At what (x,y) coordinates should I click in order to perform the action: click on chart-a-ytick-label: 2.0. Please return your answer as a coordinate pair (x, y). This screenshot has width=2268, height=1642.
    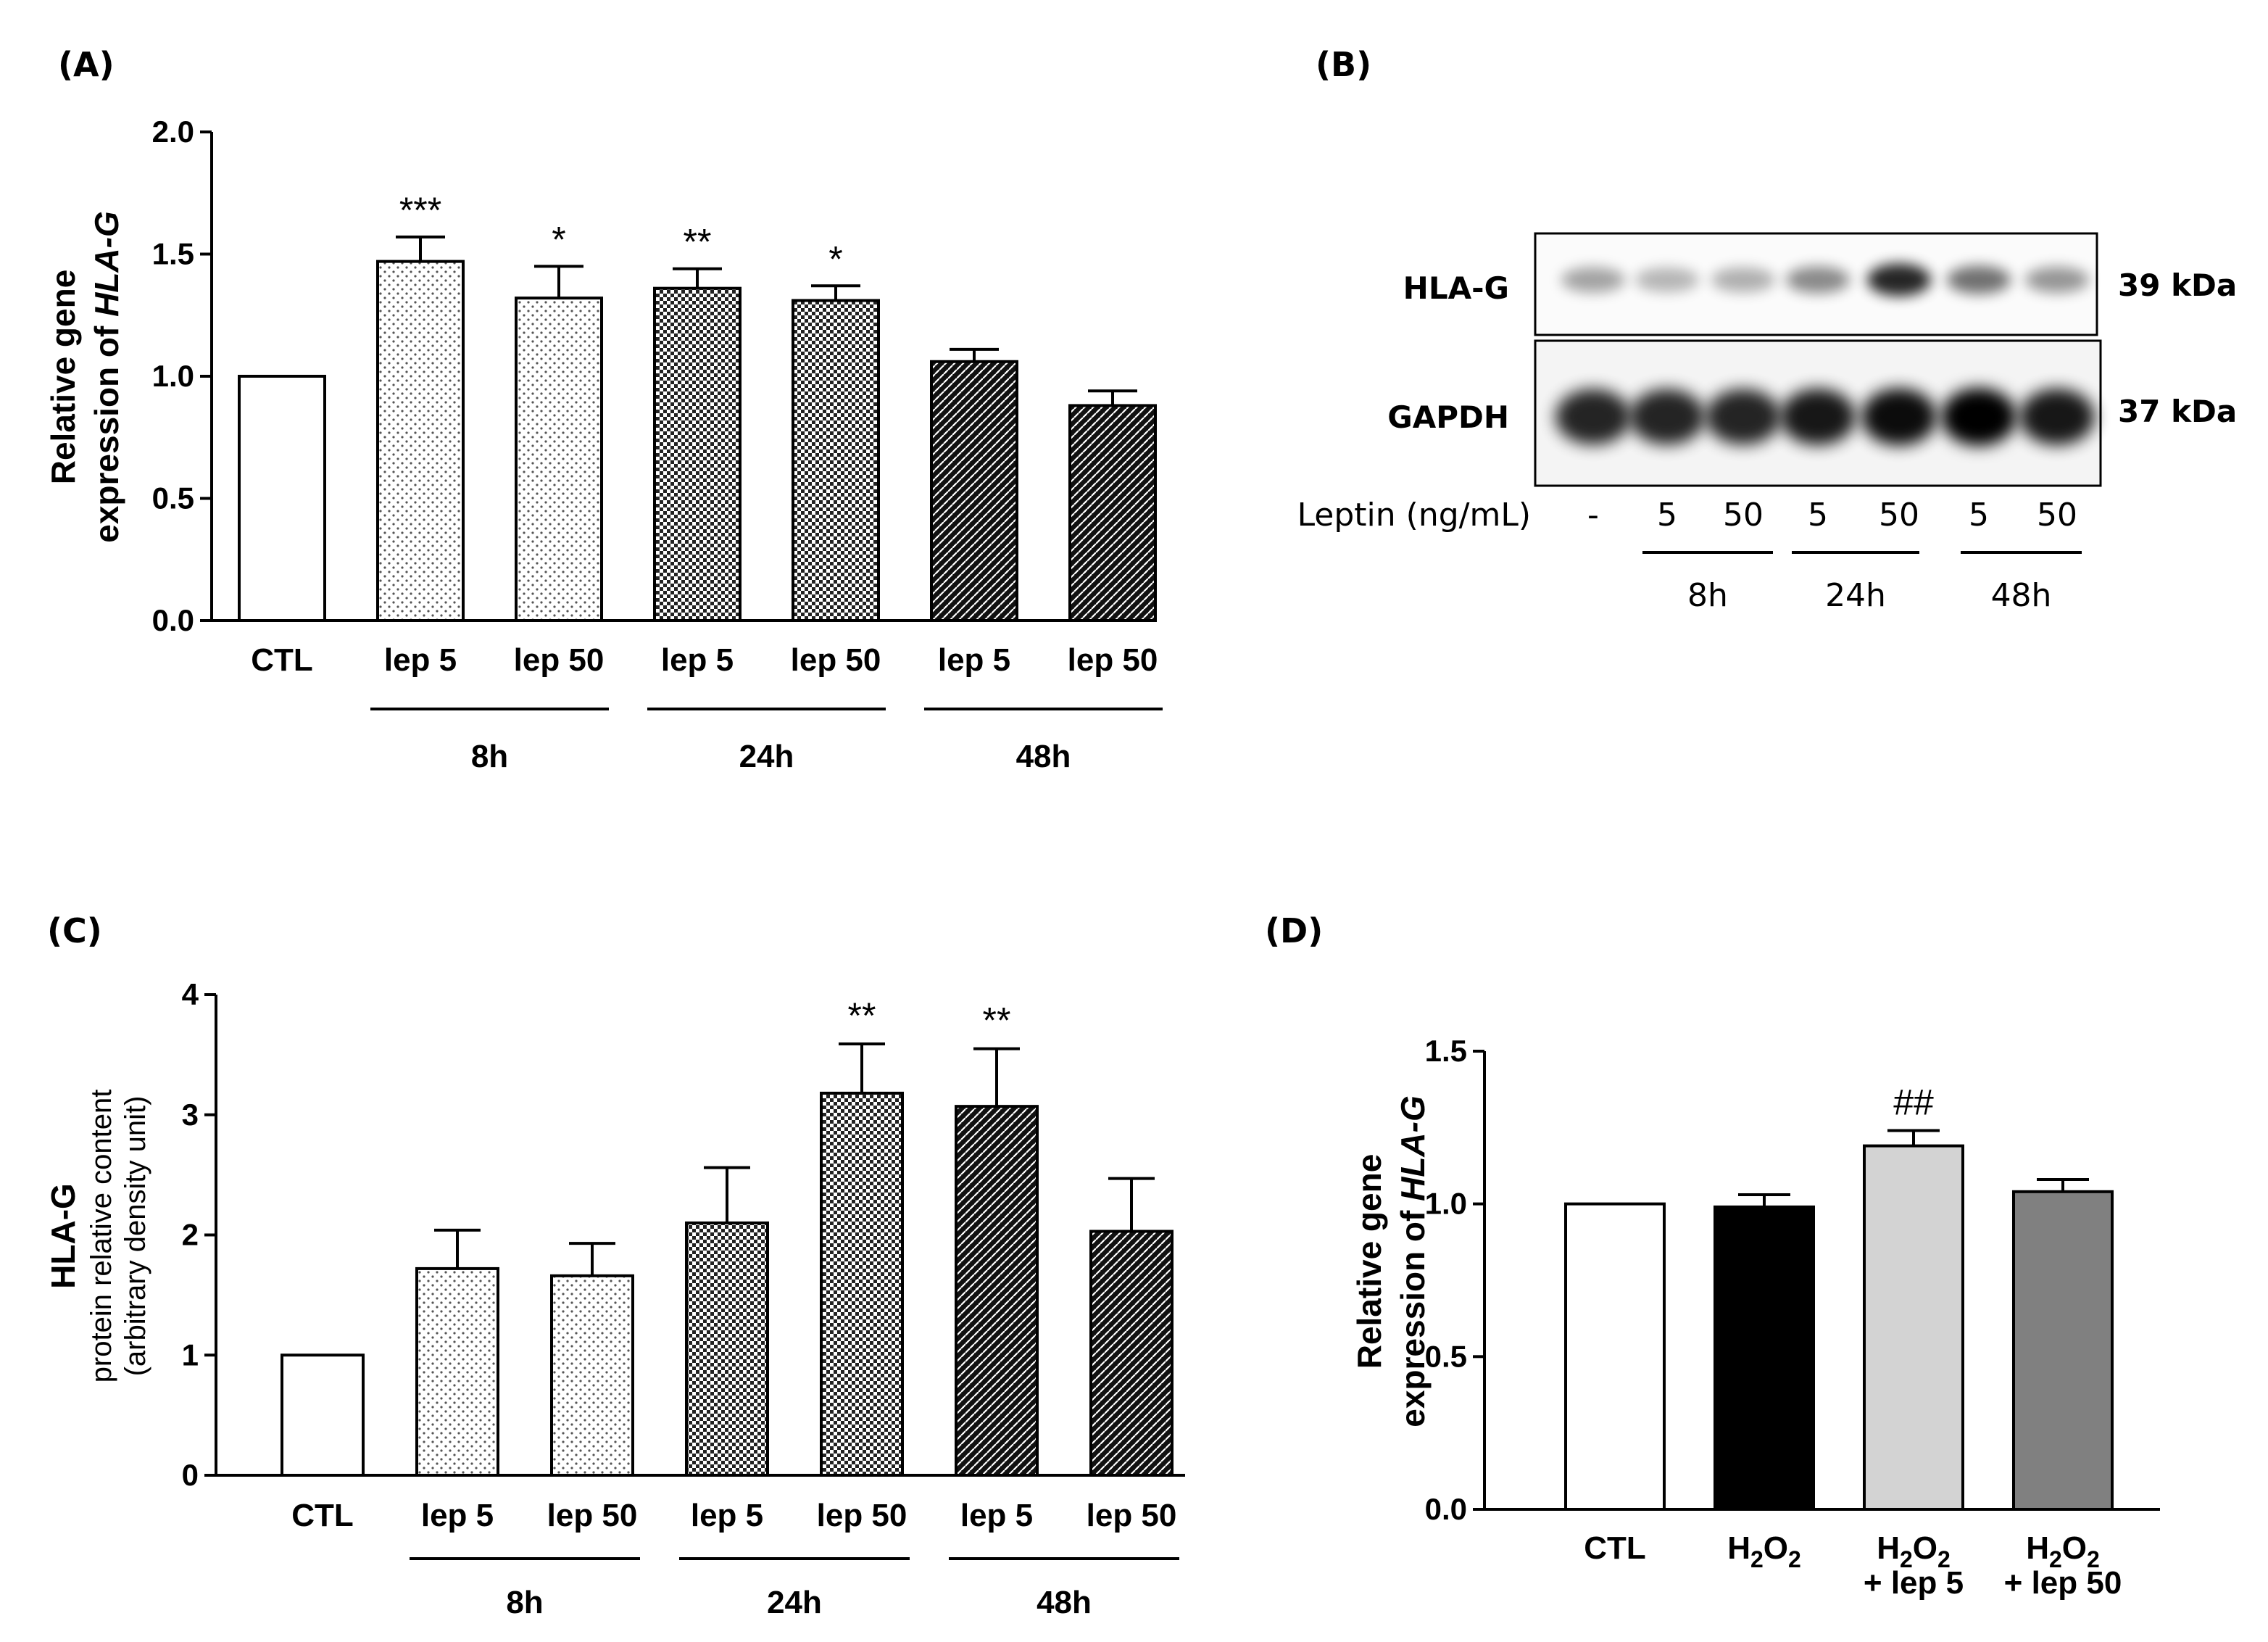
    Looking at the image, I should click on (173, 132).